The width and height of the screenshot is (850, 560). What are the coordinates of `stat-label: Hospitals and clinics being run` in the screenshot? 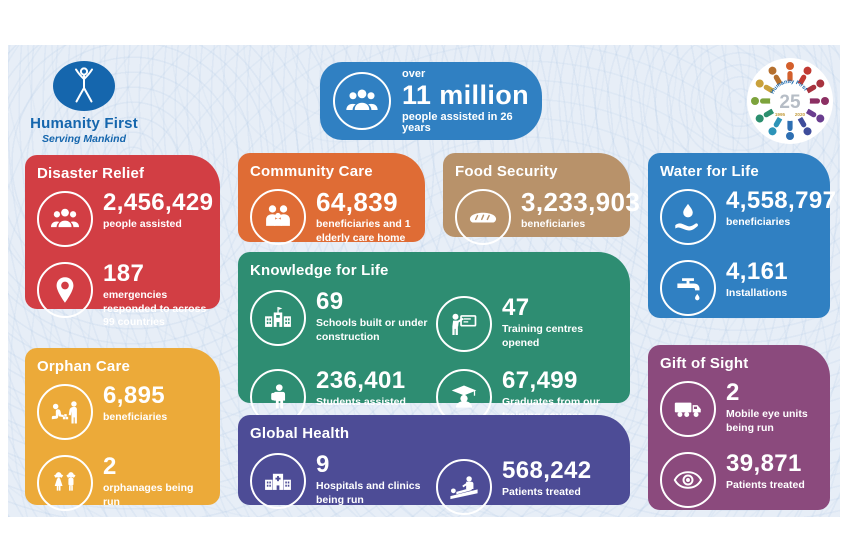 It's located at (368, 493).